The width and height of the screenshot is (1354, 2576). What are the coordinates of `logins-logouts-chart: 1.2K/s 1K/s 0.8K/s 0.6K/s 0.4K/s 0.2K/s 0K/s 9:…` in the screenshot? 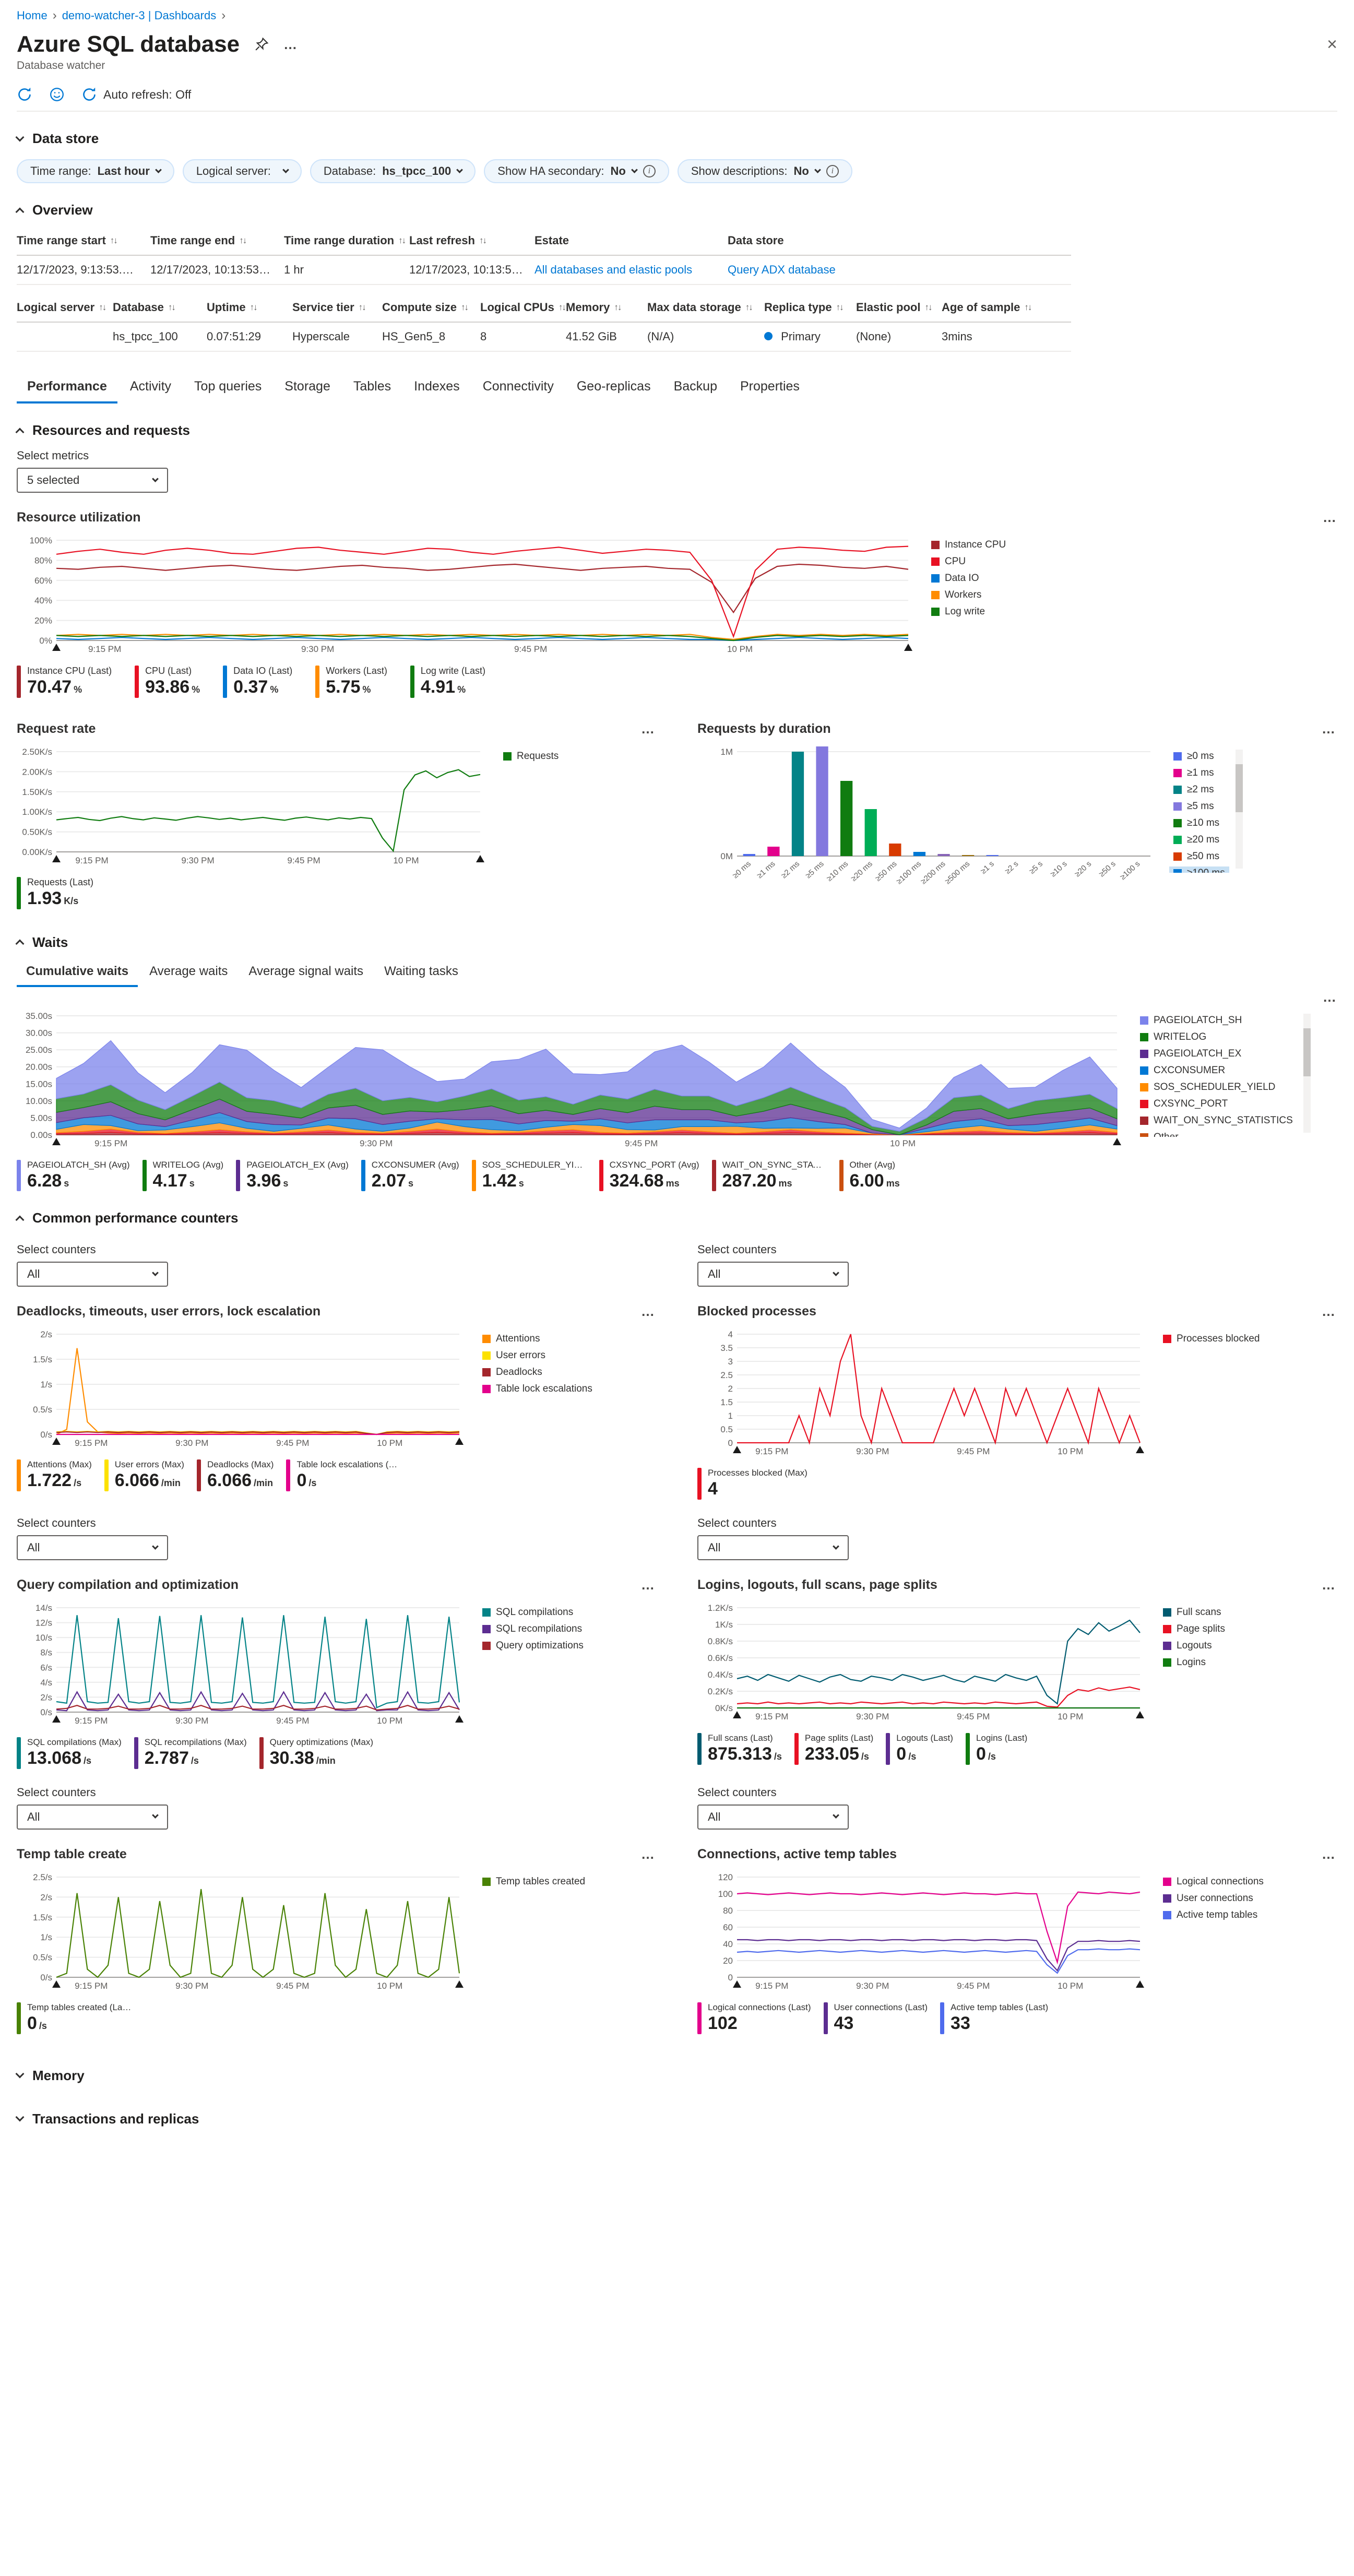 It's located at (922, 1663).